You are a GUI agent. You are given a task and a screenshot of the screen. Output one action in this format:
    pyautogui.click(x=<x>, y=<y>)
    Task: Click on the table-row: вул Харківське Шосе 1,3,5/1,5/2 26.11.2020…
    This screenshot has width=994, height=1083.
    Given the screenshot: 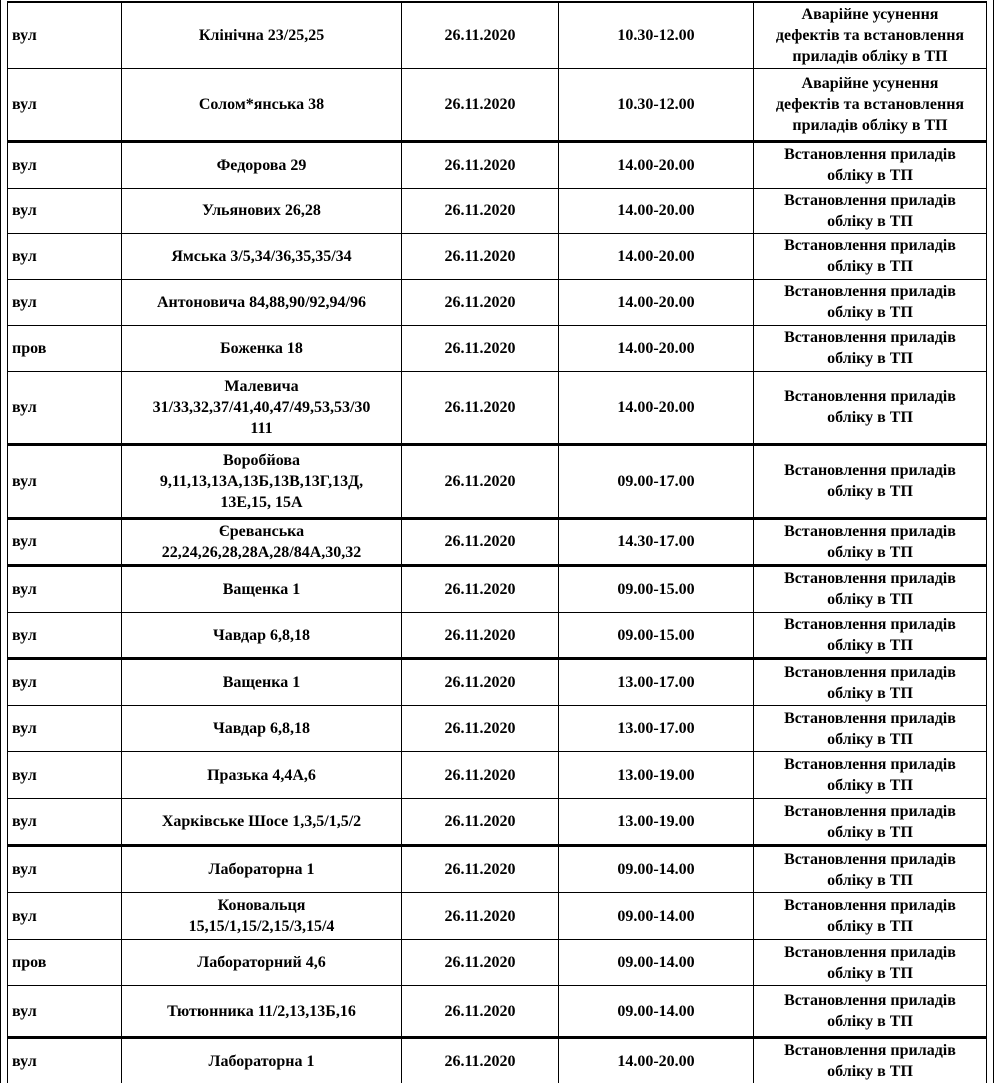 What is the action you would take?
    pyautogui.click(x=497, y=822)
    